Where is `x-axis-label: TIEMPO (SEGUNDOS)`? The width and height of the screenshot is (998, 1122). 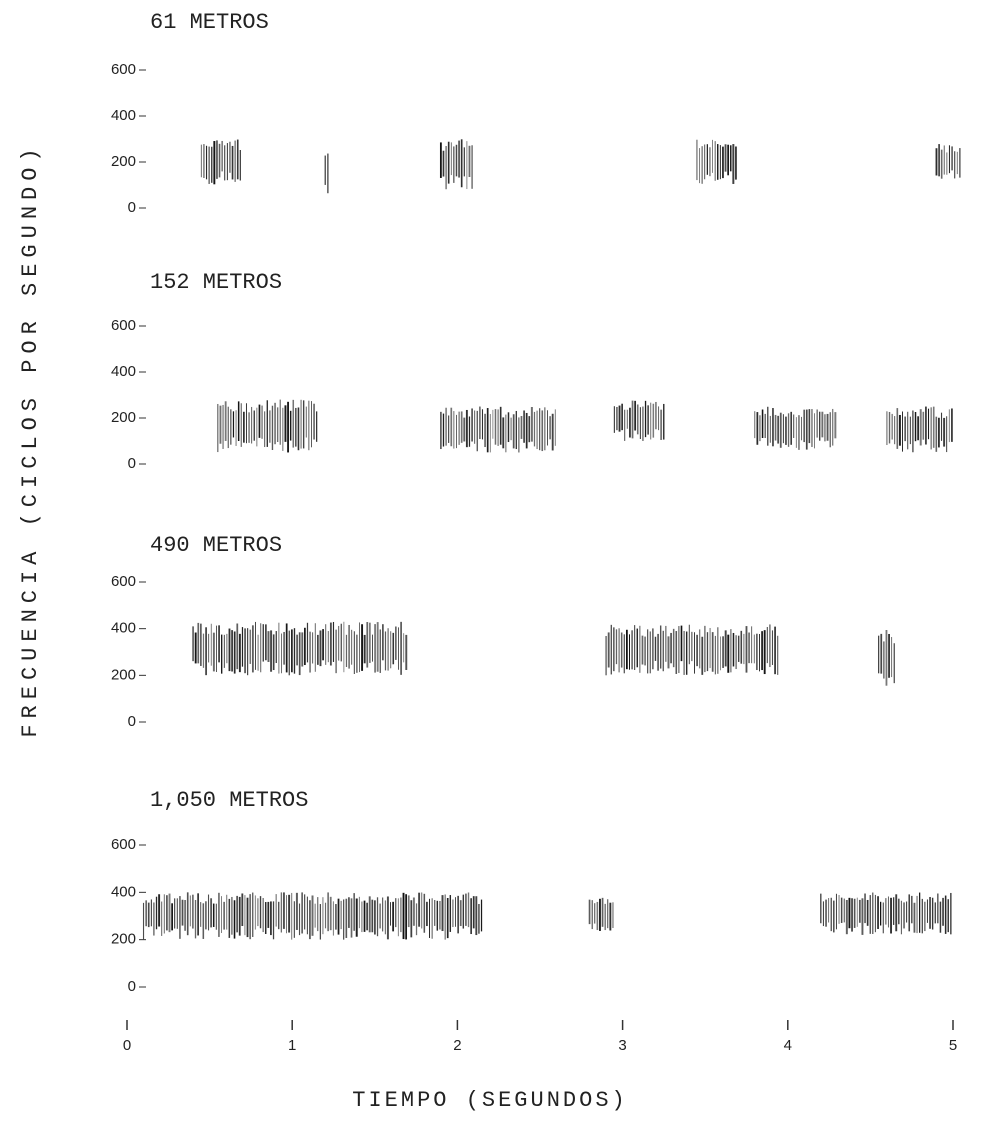 x-axis-label: TIEMPO (SEGUNDOS) is located at coordinates (489, 1100).